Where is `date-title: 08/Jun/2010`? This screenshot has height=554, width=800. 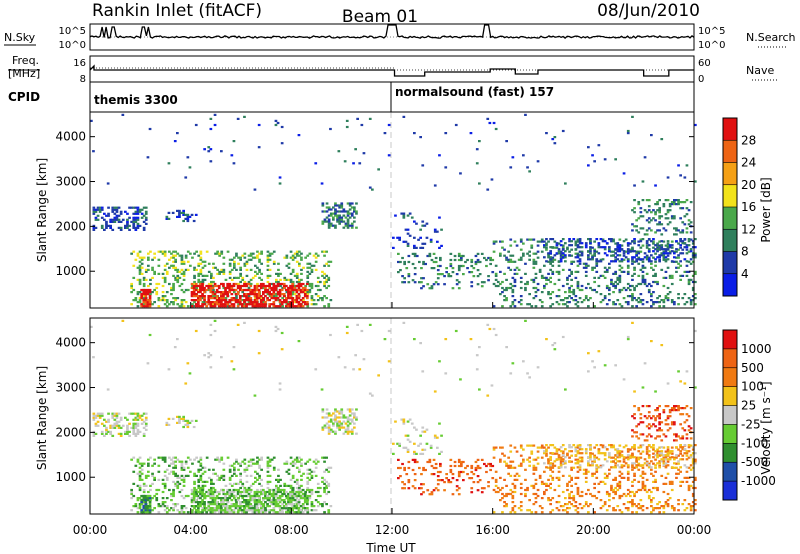
date-title: 08/Jun/2010 is located at coordinates (648, 11).